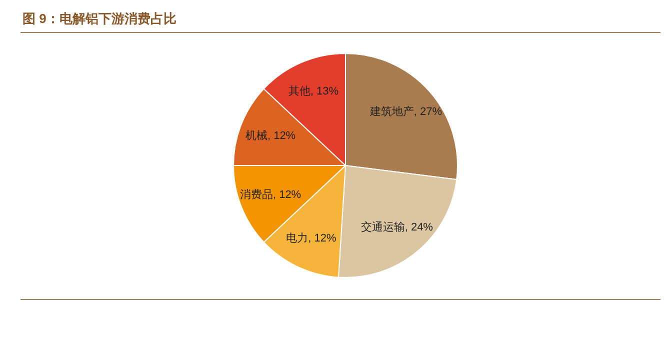  I want to click on text: 图 9：电解铝下游消费占比, so click(99, 18).